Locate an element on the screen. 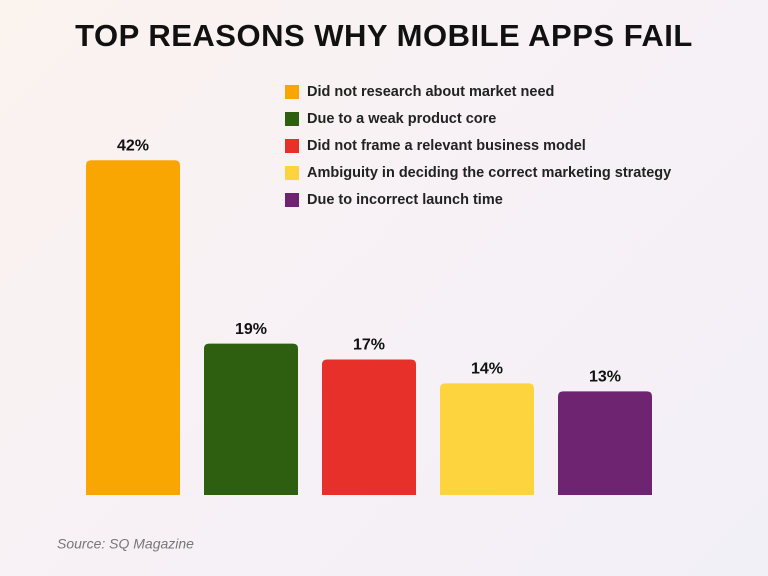  value-label: 13% is located at coordinates (605, 377).